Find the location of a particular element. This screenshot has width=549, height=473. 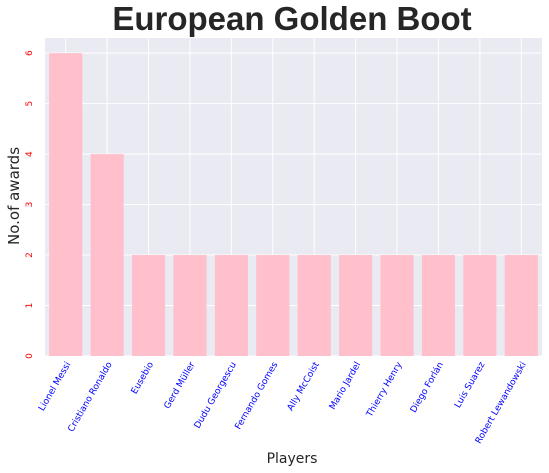

y-axis-label: No.of awards is located at coordinates (14, 196).